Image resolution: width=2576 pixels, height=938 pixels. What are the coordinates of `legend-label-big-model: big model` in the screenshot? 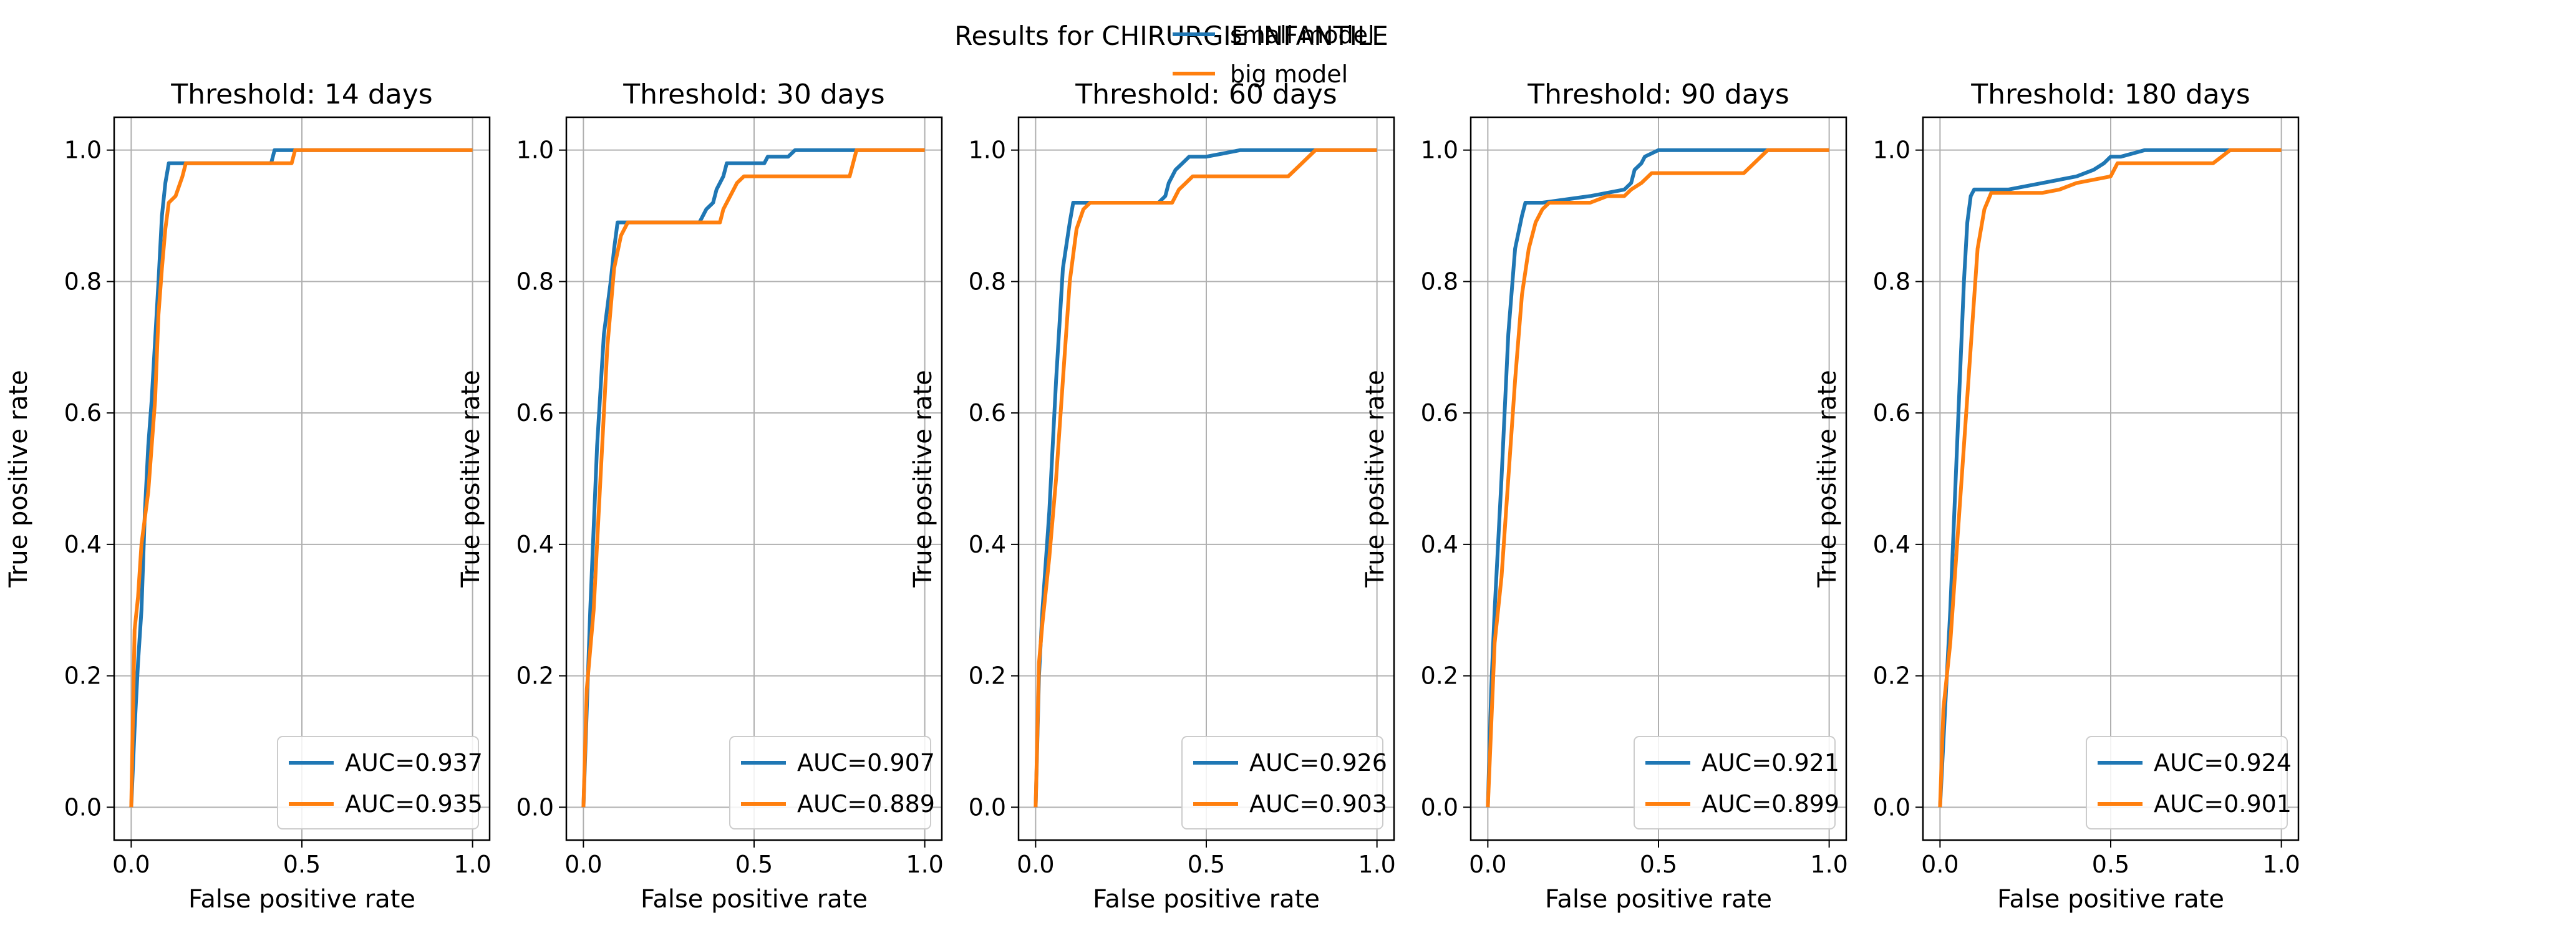 It's located at (1289, 74).